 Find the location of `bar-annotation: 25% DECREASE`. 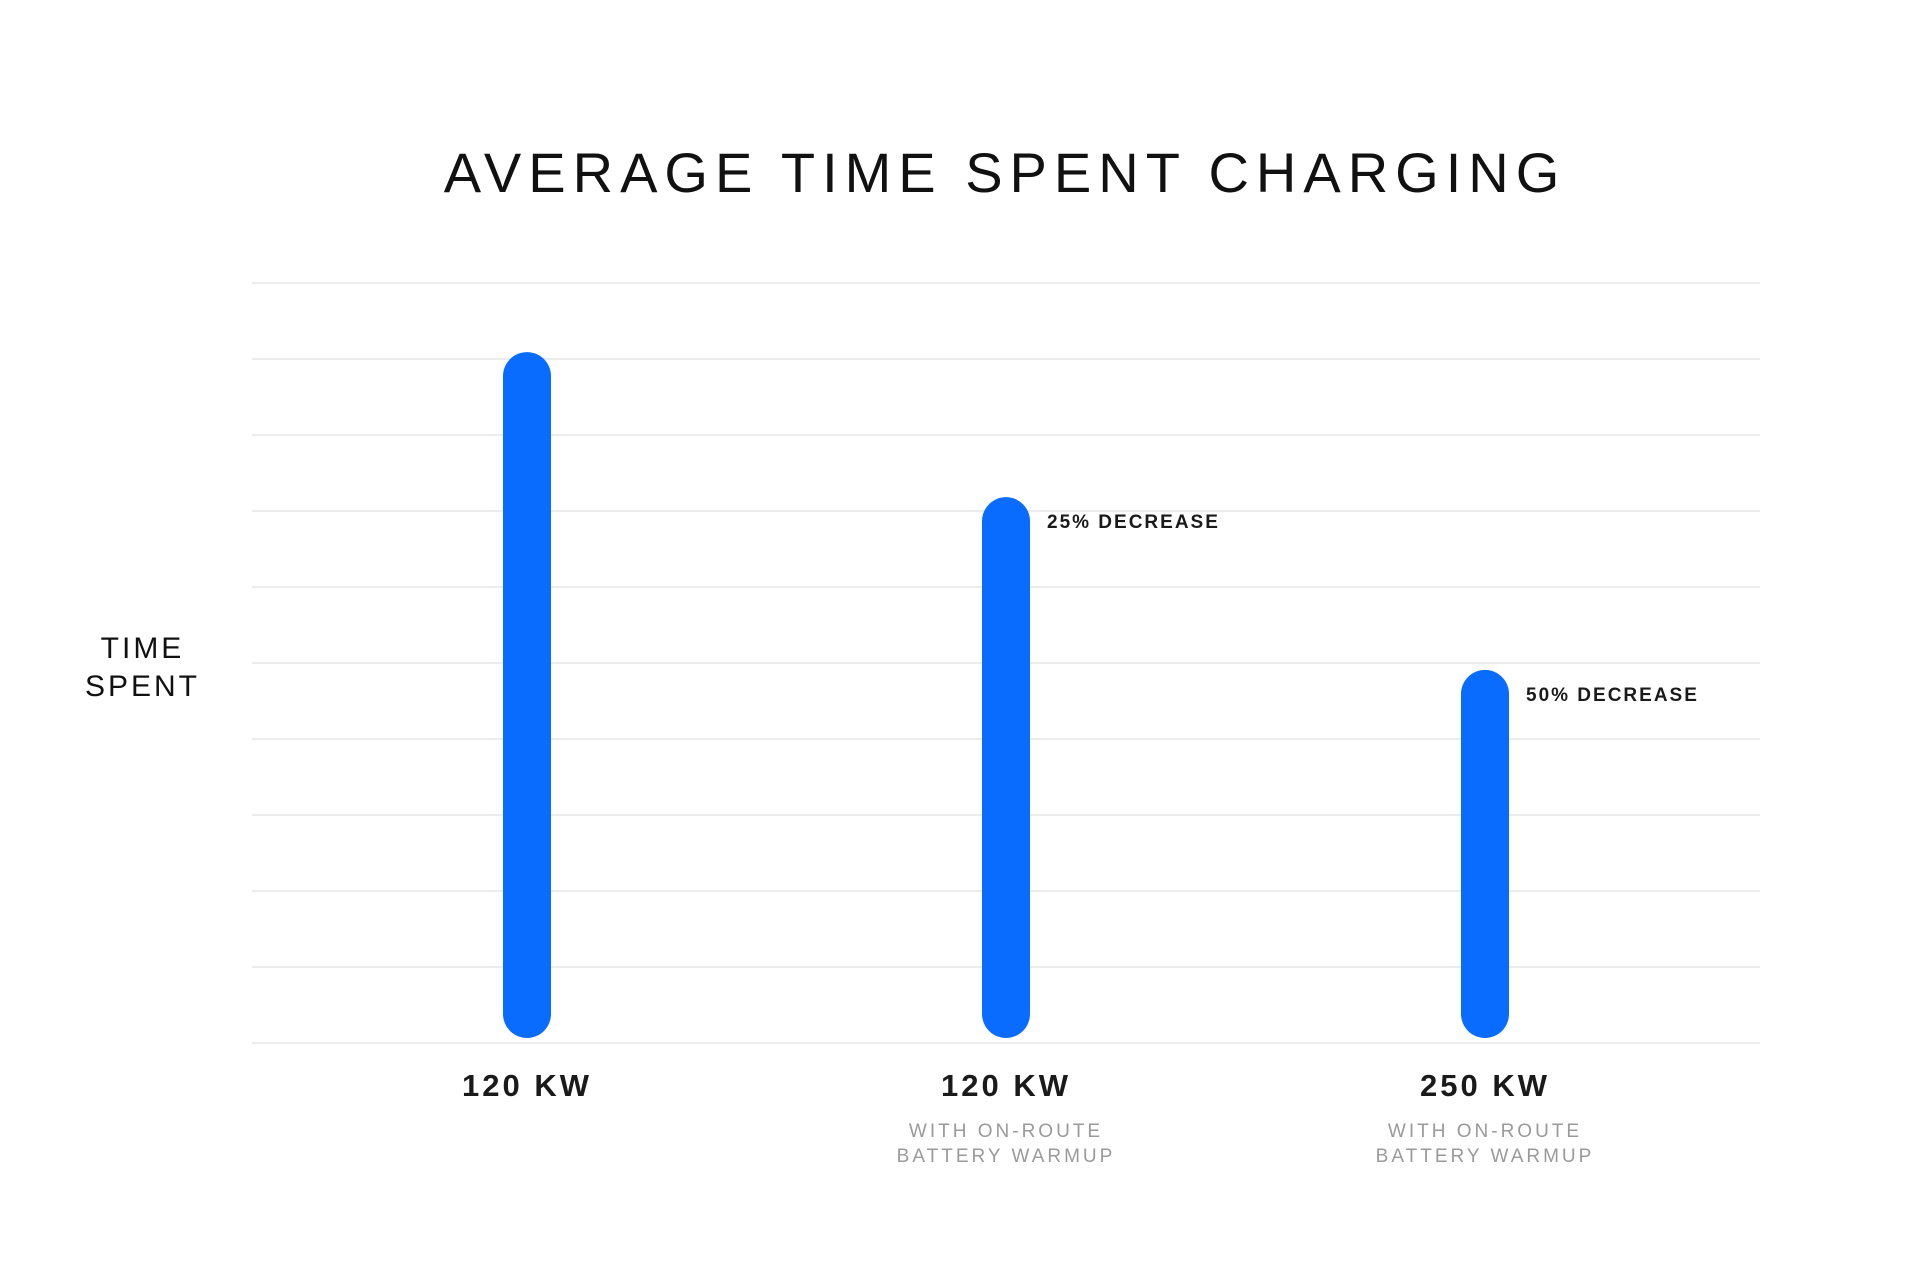

bar-annotation: 25% DECREASE is located at coordinates (1133, 522).